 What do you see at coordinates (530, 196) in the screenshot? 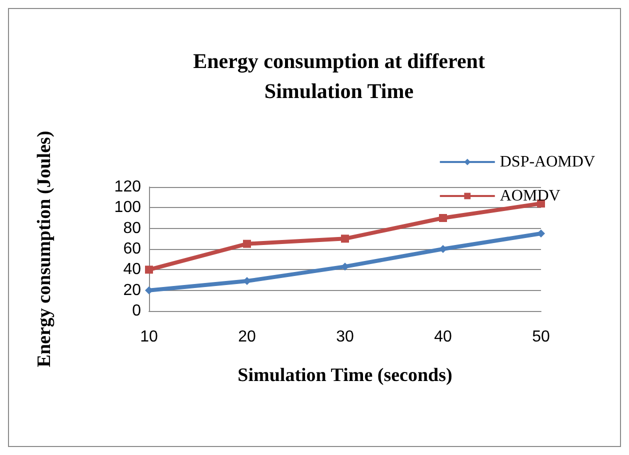
I see `legend-label: AOMDV` at bounding box center [530, 196].